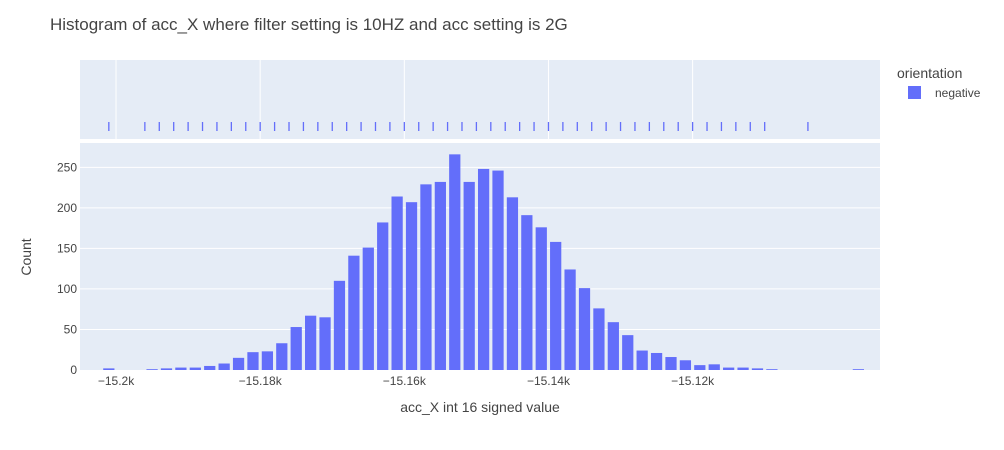 This screenshot has height=450, width=1004. I want to click on legend: orientation negative, so click(939, 82).